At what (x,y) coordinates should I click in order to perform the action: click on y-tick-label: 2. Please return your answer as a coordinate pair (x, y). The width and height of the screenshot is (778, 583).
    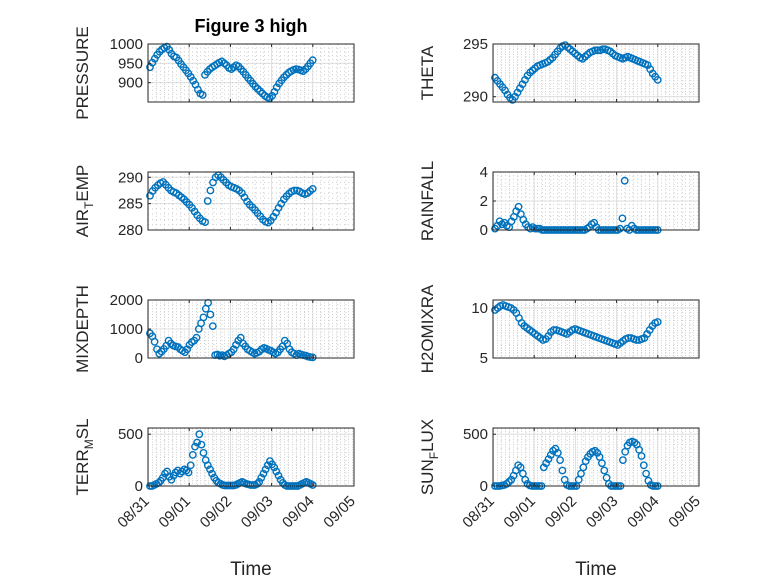
    Looking at the image, I should click on (484, 201).